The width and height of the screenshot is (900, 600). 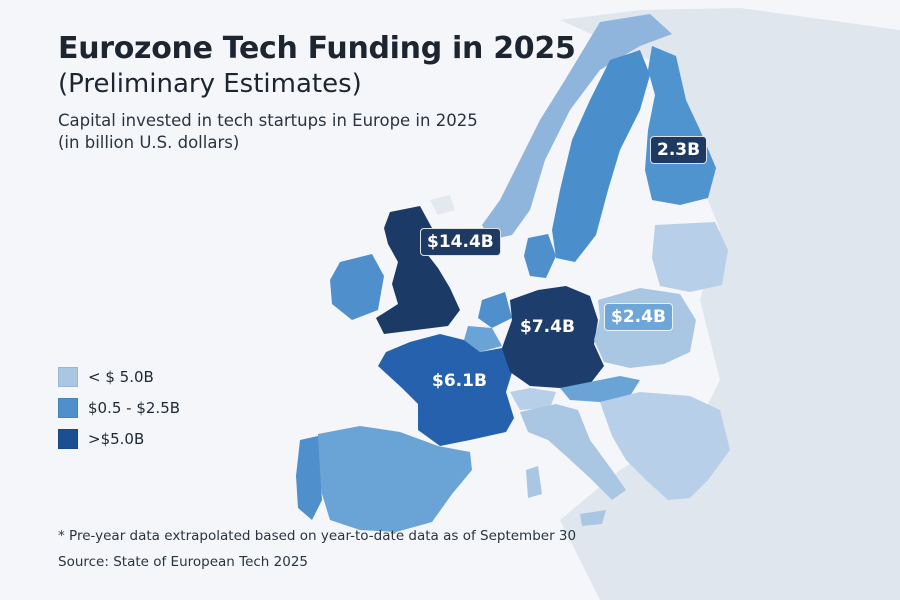 I want to click on legend: < $ 5.0B $0.5 - $2.5B >$5.0B, so click(x=119, y=412).